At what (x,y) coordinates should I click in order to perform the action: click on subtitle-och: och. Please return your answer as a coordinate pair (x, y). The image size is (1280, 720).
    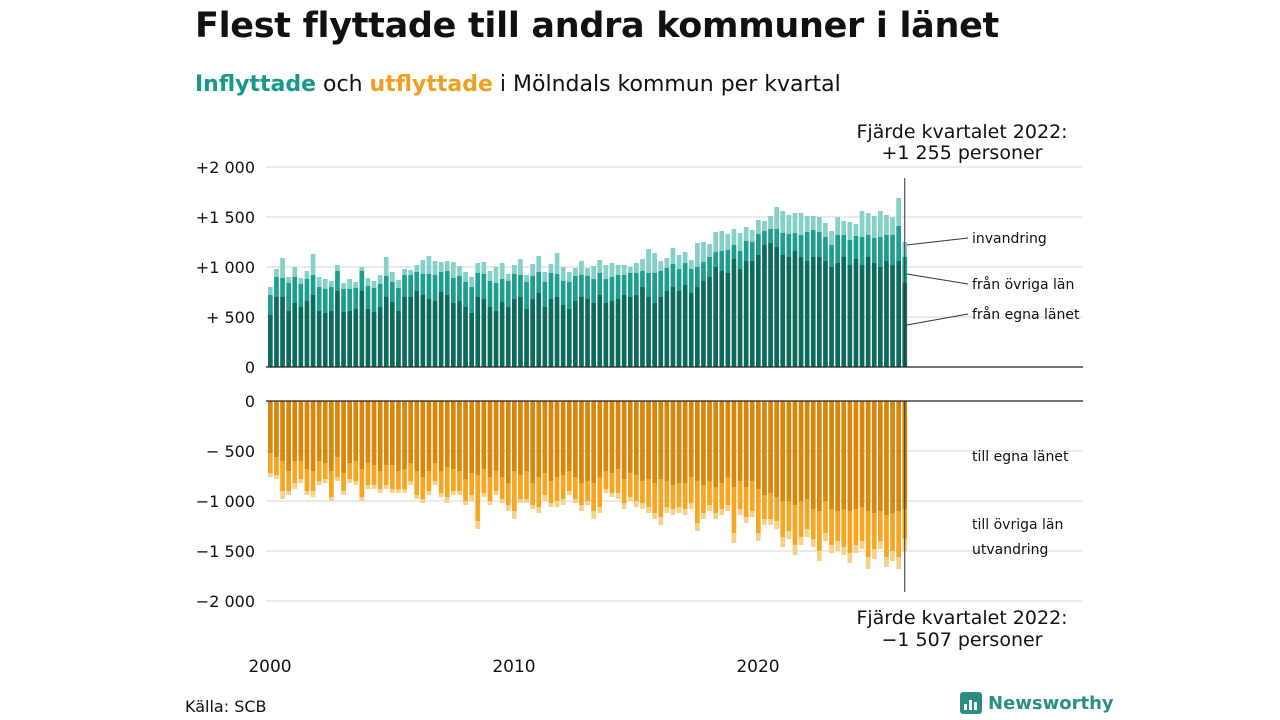
    Looking at the image, I should click on (343, 84).